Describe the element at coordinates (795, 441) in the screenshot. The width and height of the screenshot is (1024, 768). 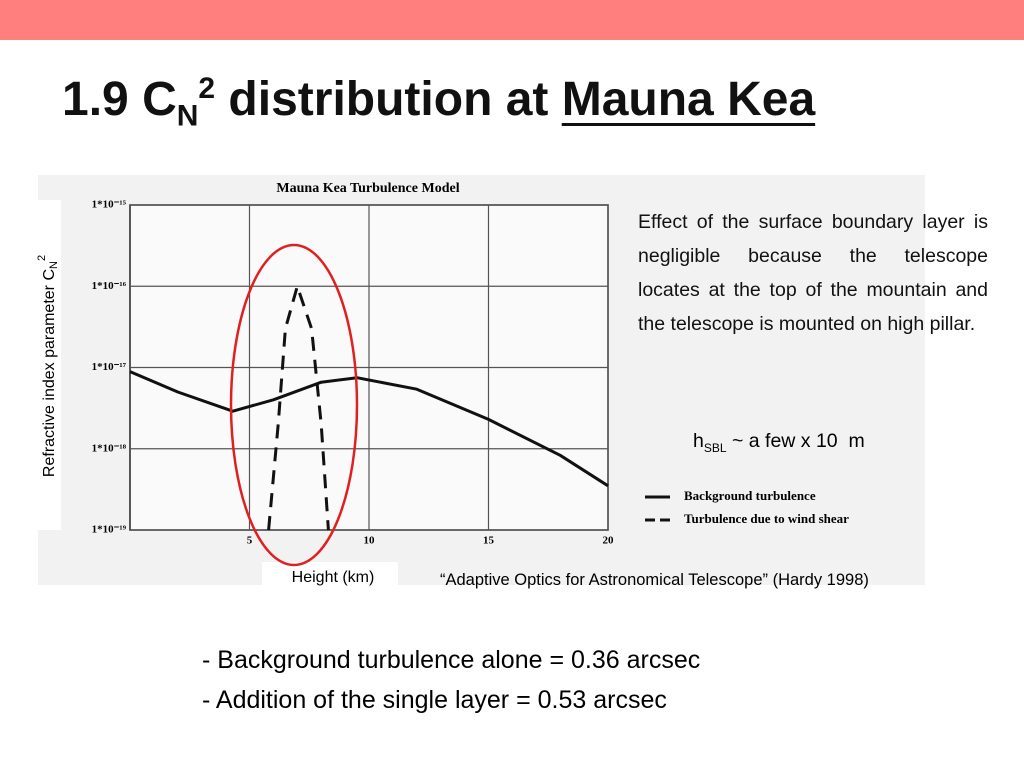
I see `formula-rest: ~ a few x 10 m` at that location.